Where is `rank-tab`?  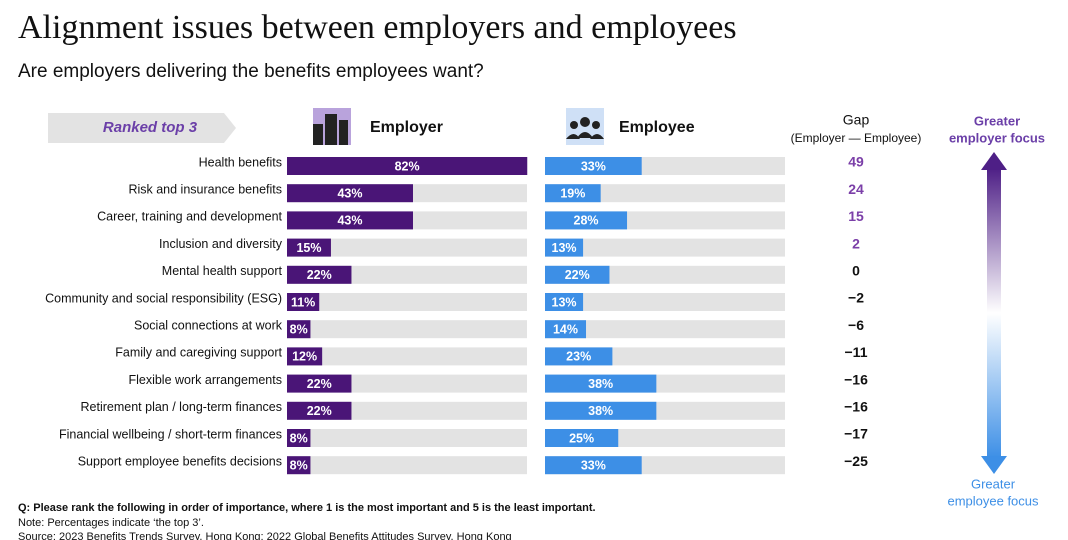
rank-tab is located at coordinates (142, 128).